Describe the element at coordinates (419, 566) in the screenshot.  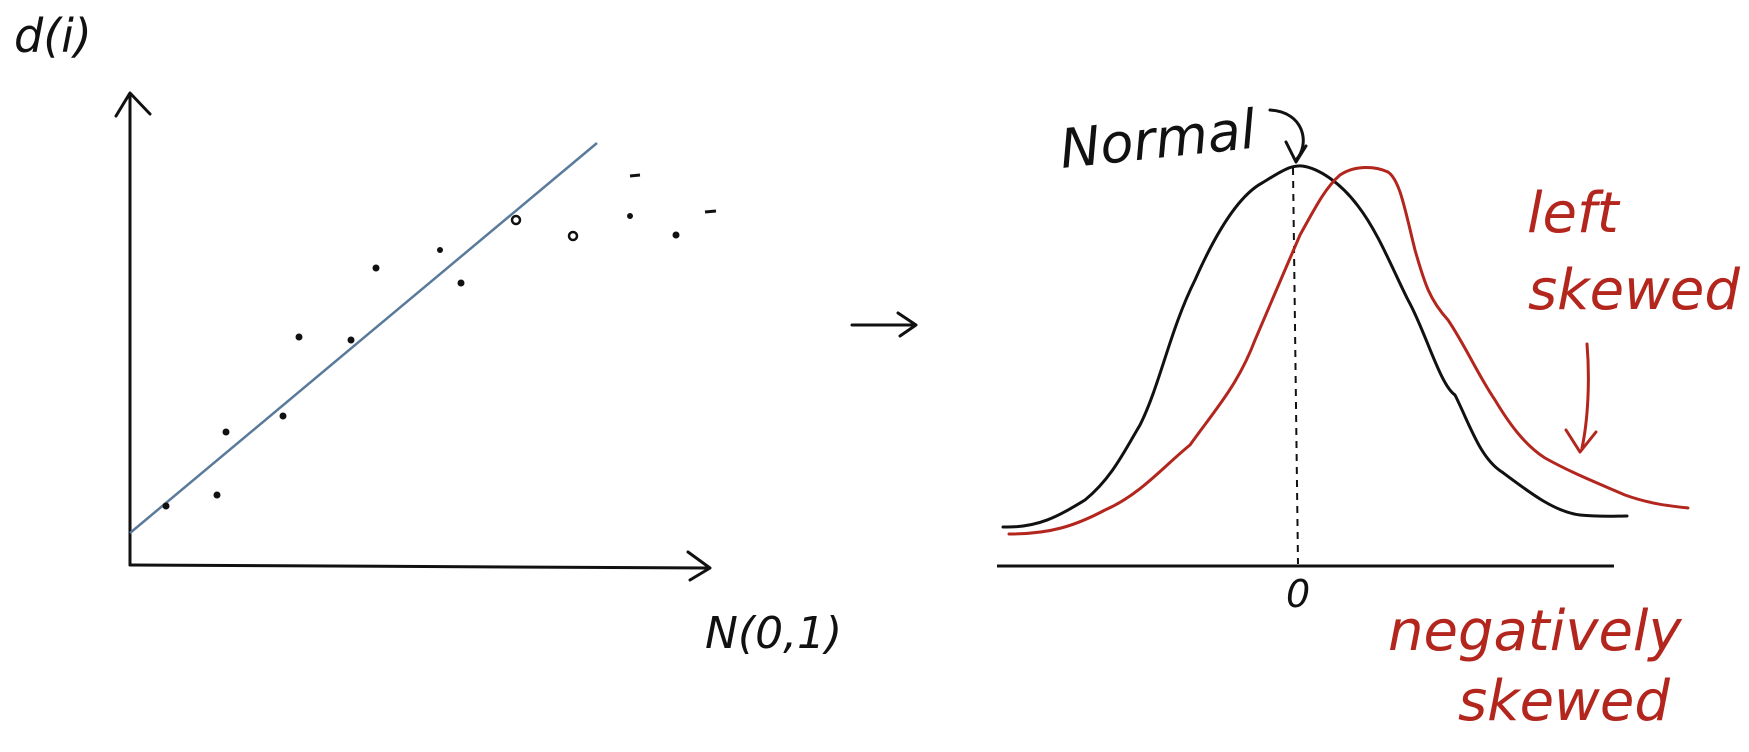
I see `qq-x-axis` at that location.